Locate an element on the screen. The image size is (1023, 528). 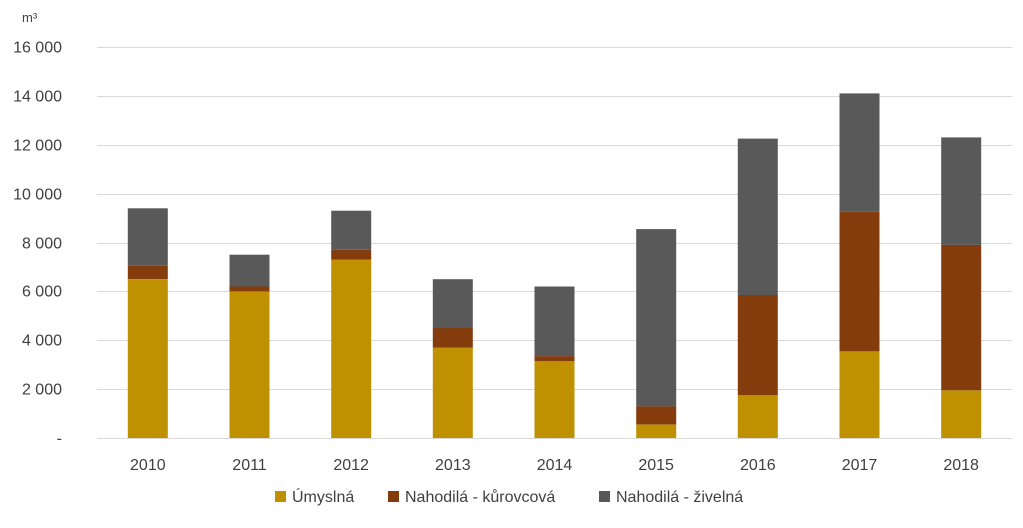
legend-label: Nahodilá - živelná is located at coordinates (679, 497).